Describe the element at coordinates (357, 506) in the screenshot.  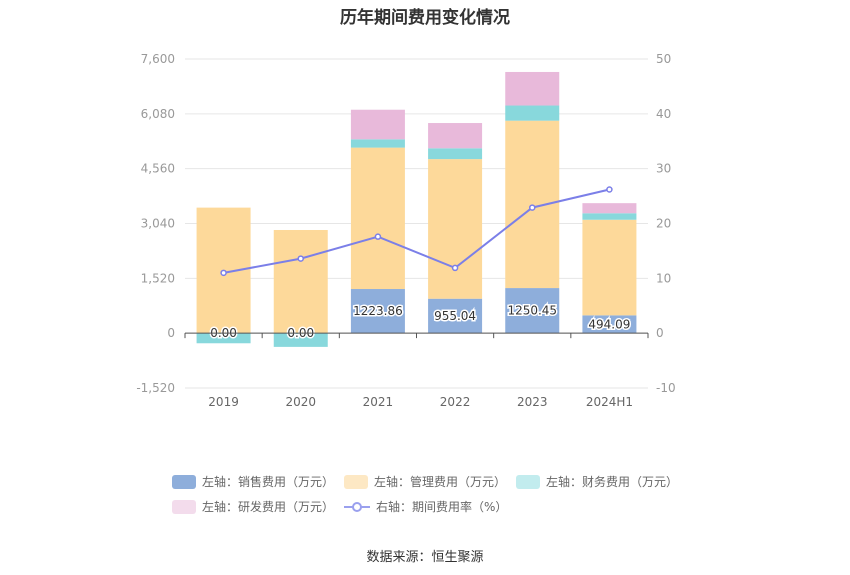
I see `legend-swatch-rate` at that location.